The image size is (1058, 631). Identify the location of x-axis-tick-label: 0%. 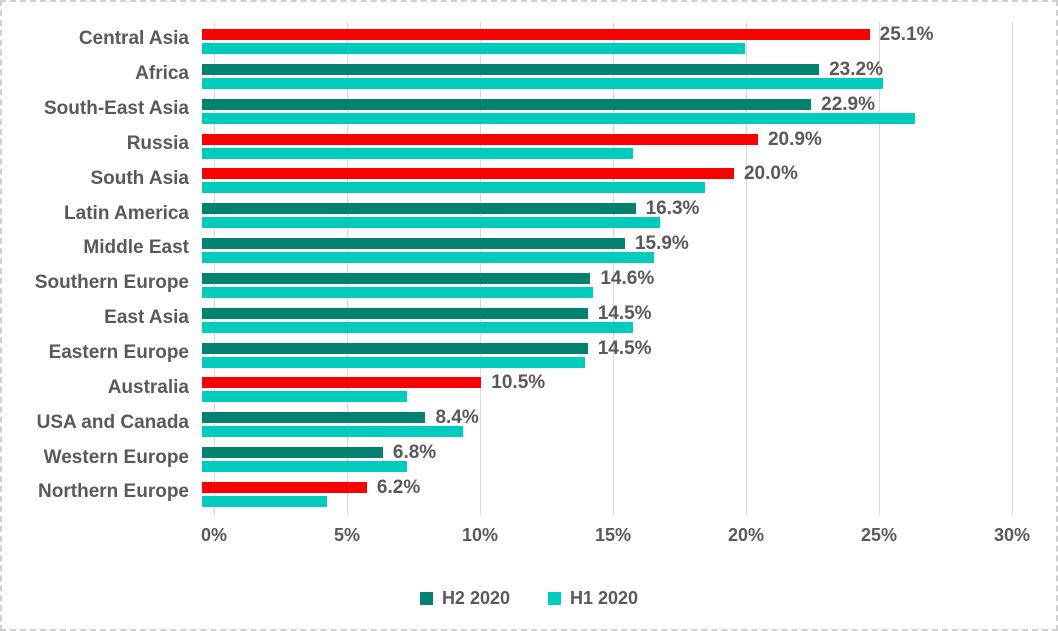
(214, 534).